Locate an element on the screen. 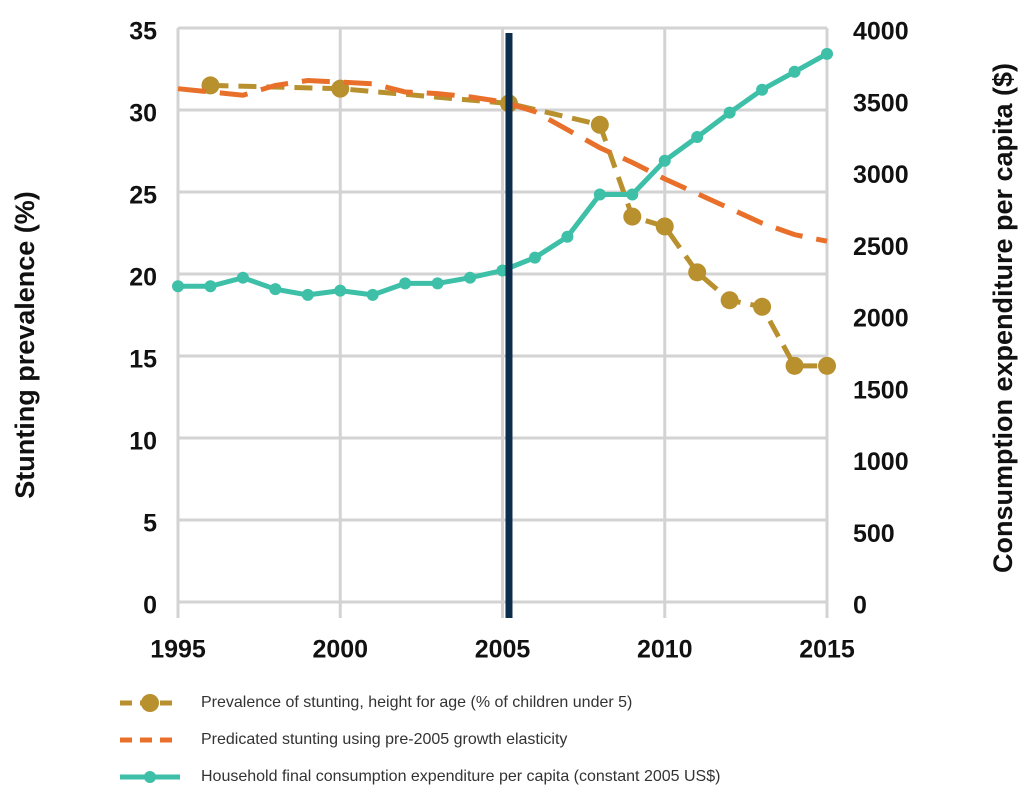 This screenshot has width=1025, height=785. y-tick-label: 25 is located at coordinates (143, 196).